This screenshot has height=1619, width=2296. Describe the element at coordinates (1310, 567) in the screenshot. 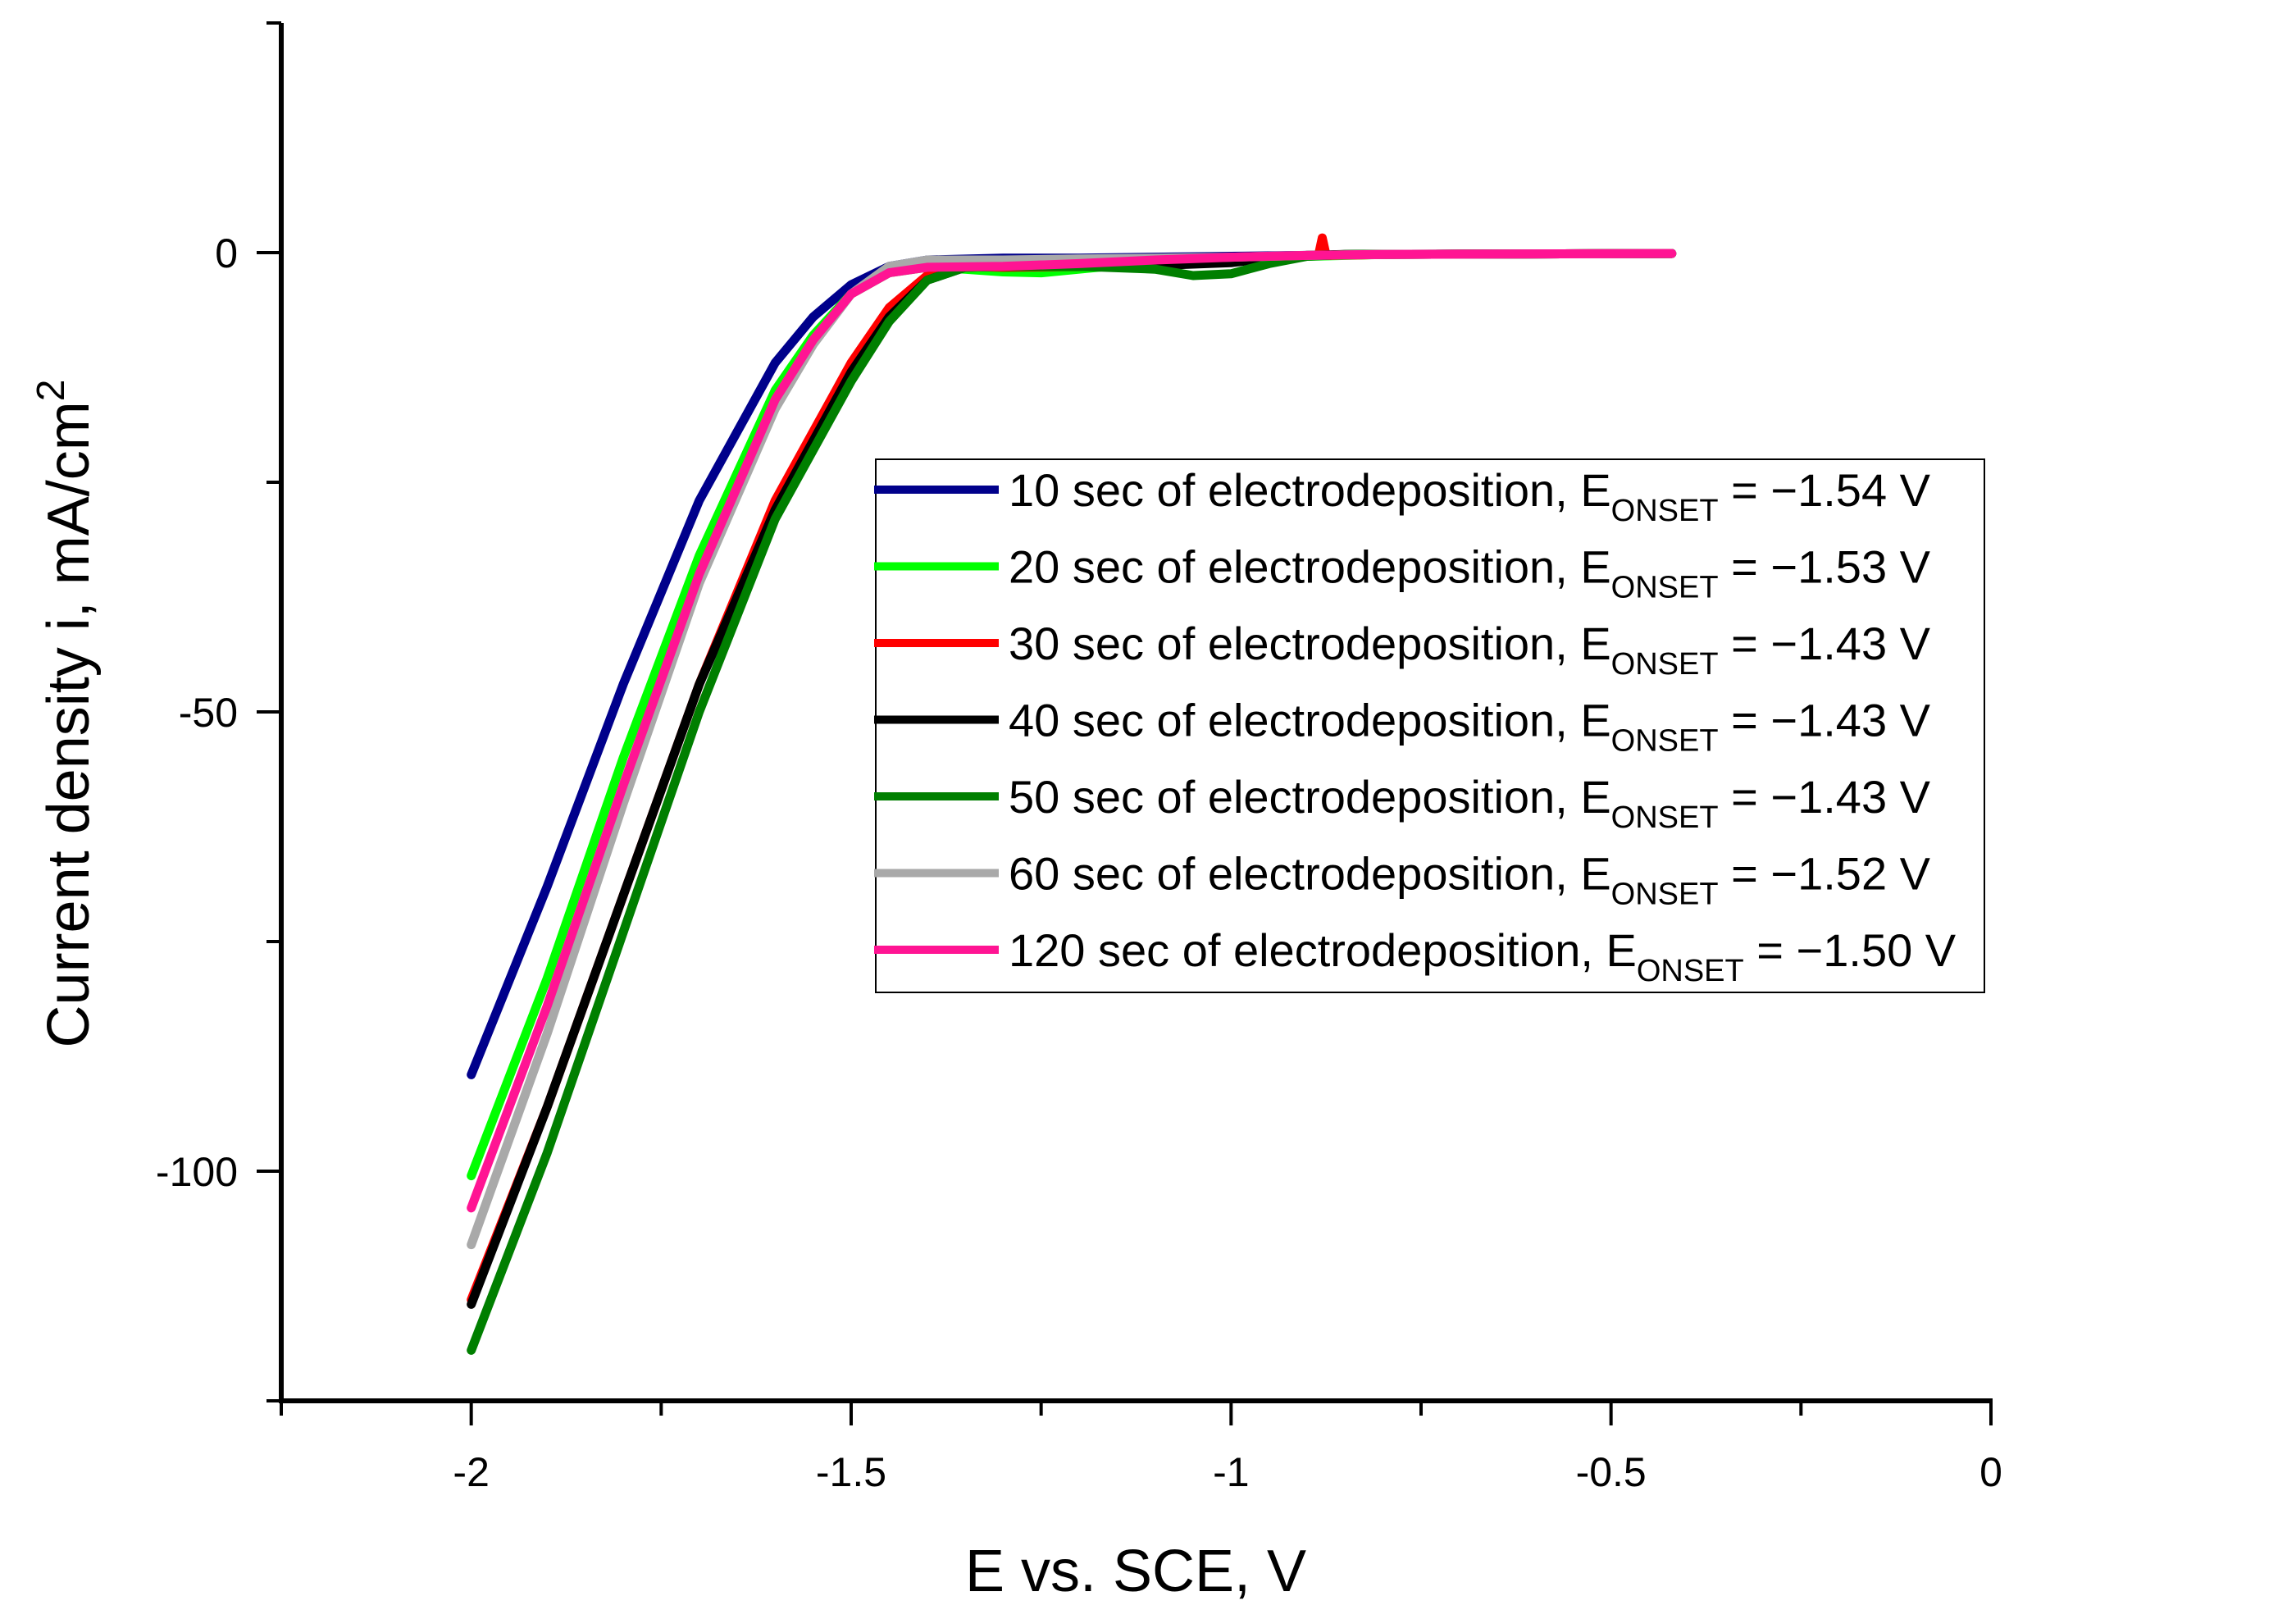

I see `legend-label-1-text: 20 sec of electrodeposition, E` at that location.